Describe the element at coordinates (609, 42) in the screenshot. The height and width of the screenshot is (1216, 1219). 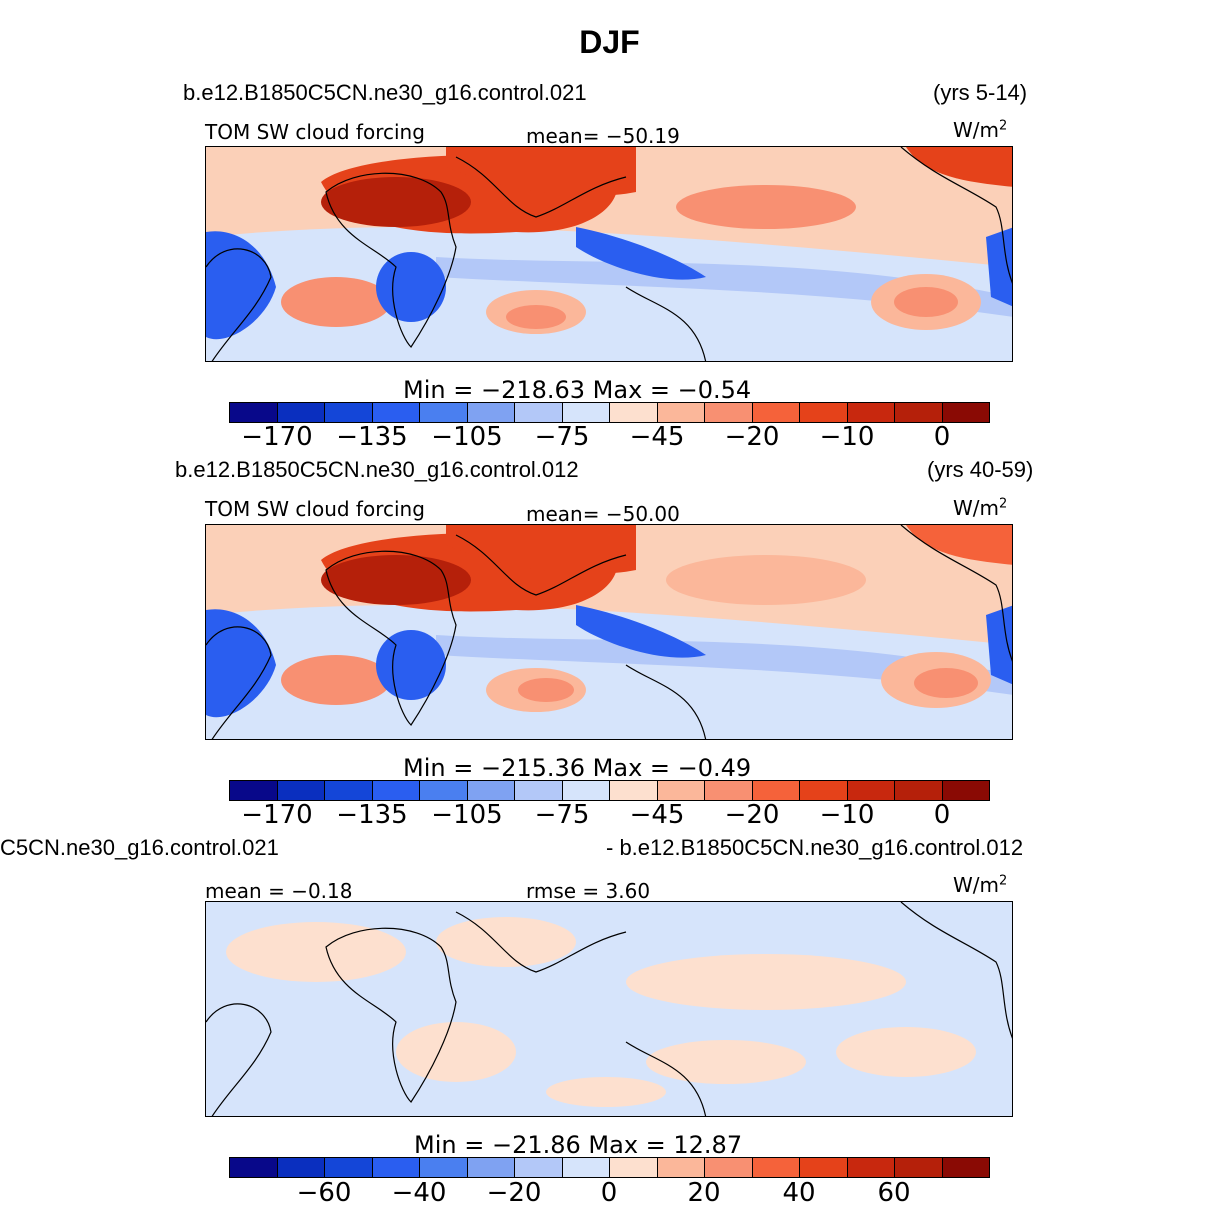
I see `page-title: DJF` at that location.